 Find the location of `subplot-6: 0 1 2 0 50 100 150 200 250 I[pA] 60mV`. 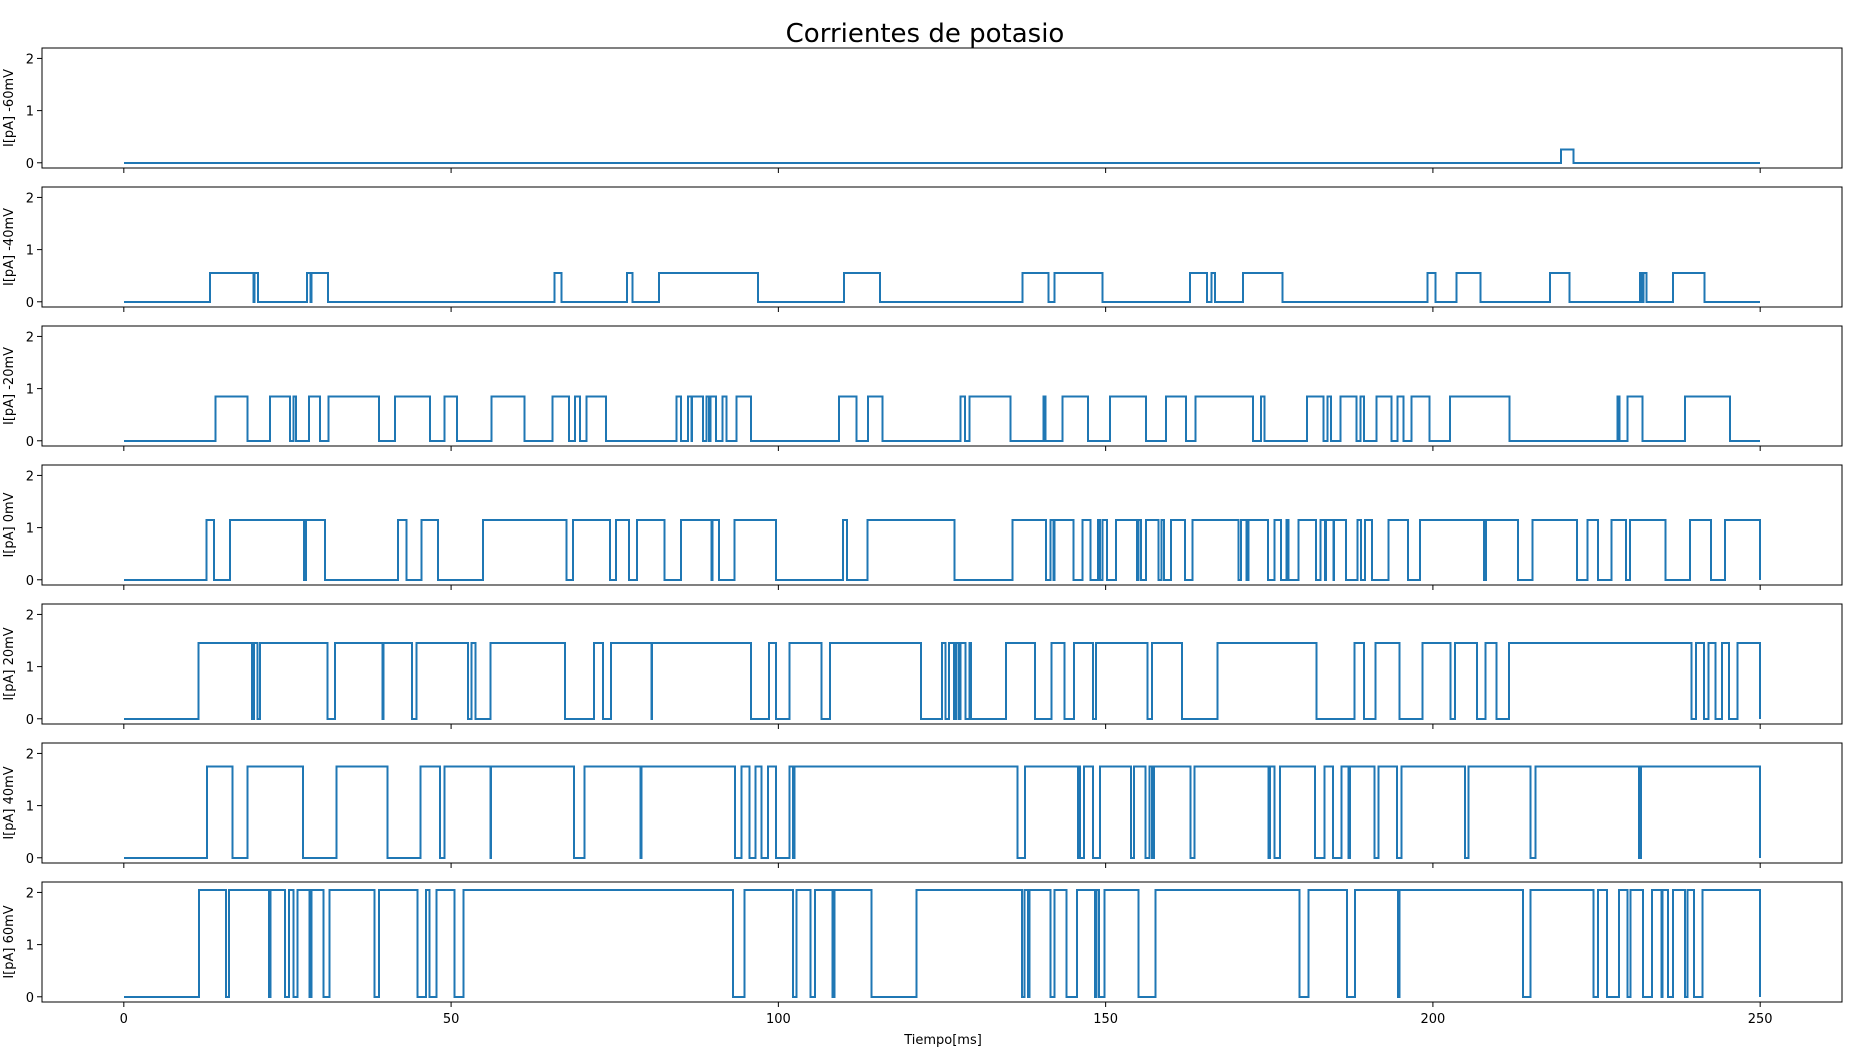

subplot-6: 0 1 2 0 50 100 150 200 250 I[pA] 60mV is located at coordinates (922, 954).